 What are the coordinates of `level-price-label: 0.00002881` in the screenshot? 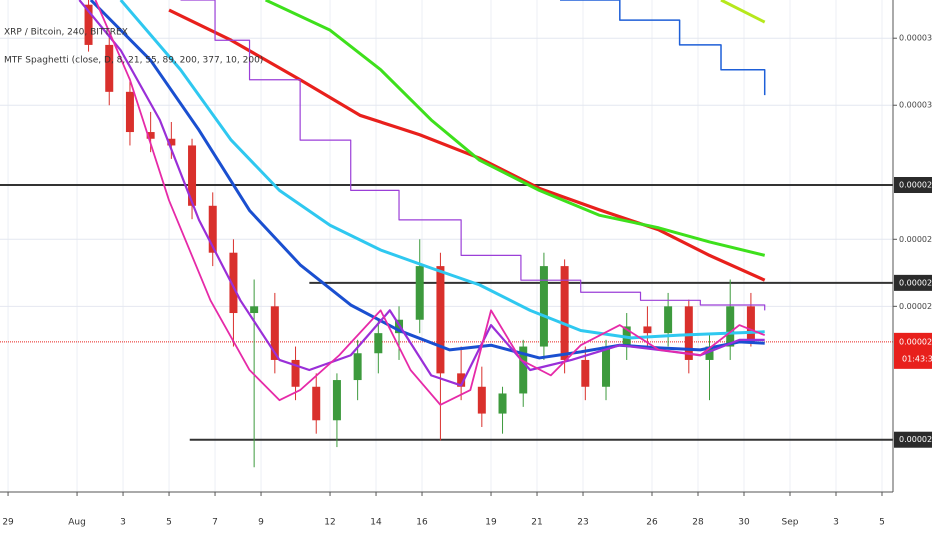 It's located at (915, 185).